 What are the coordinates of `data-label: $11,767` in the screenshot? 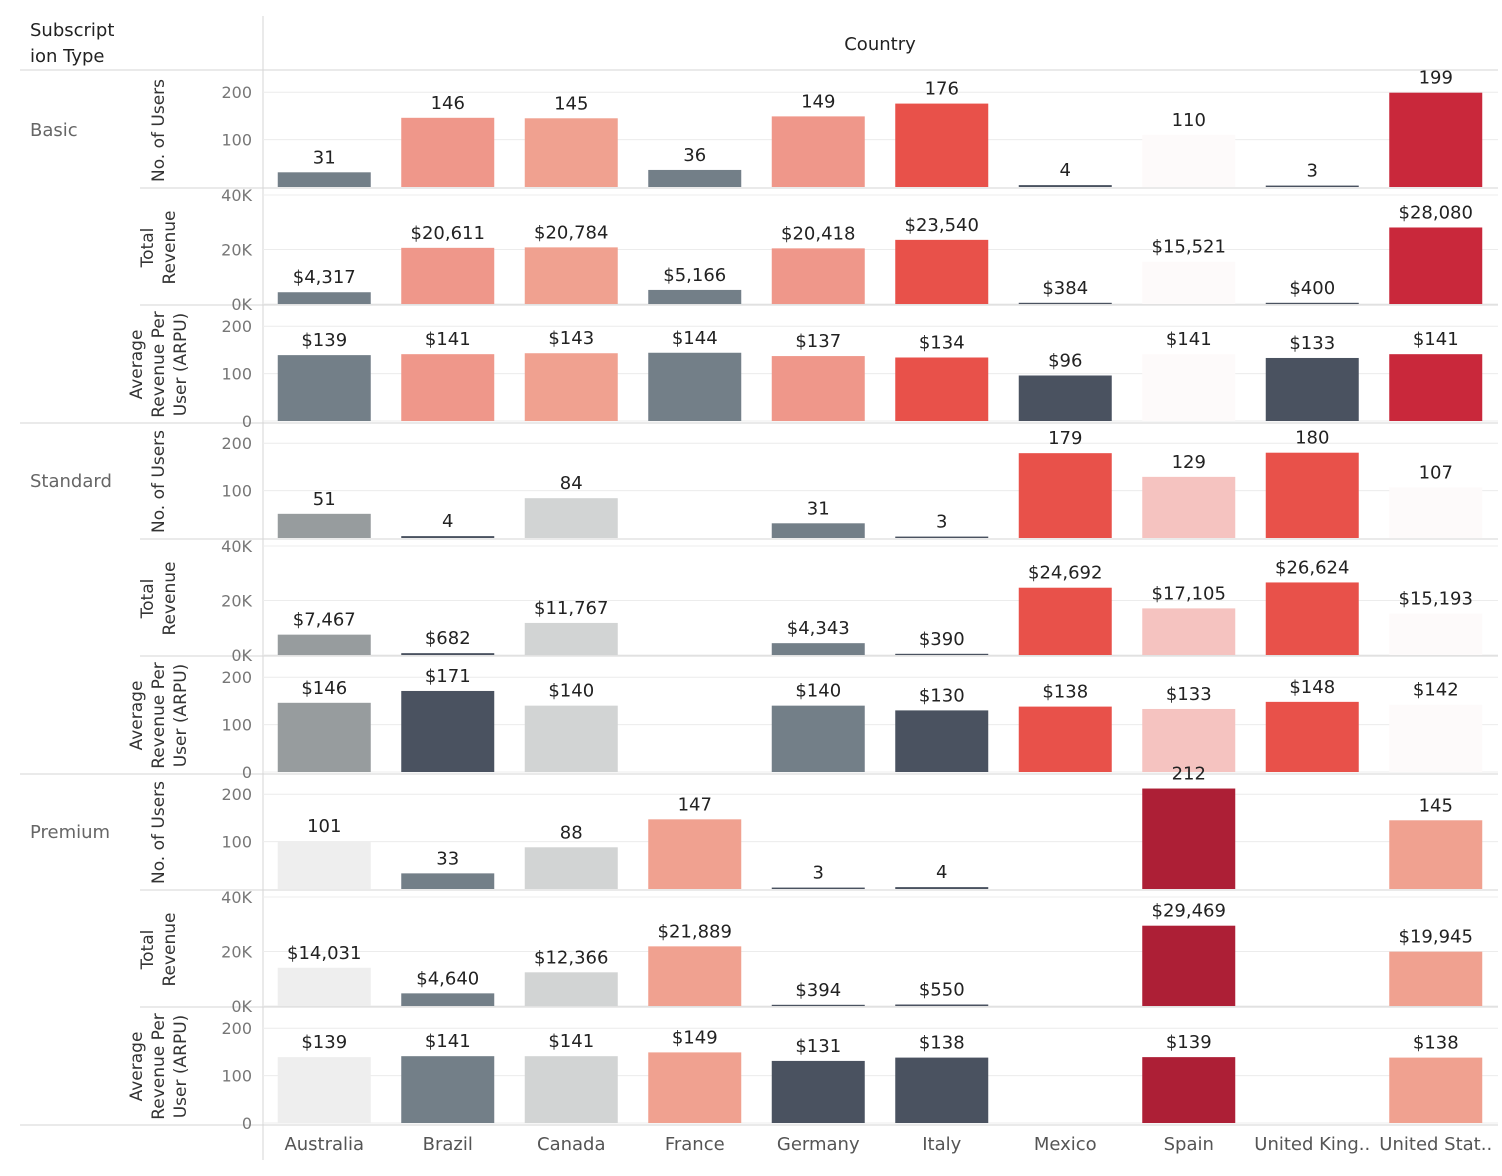 It's located at (571, 608).